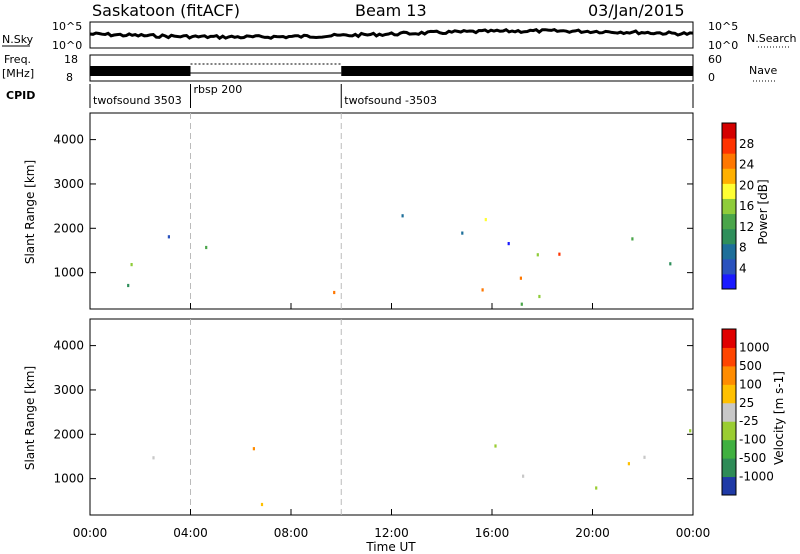  I want to click on colorbar-tick: 4, so click(743, 268).